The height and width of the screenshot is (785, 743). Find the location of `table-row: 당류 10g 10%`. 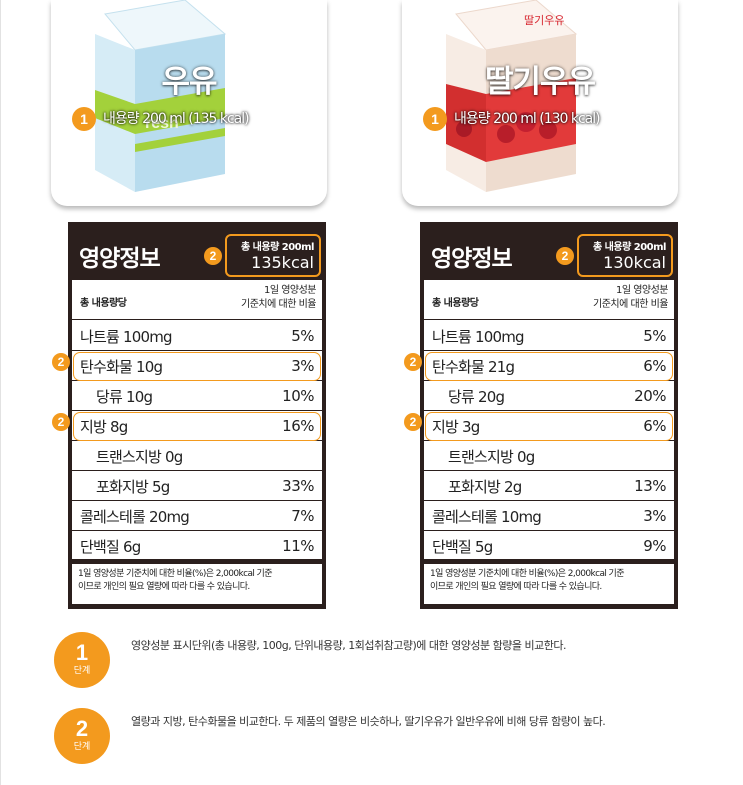

table-row: 당류 10g 10% is located at coordinates (197, 396).